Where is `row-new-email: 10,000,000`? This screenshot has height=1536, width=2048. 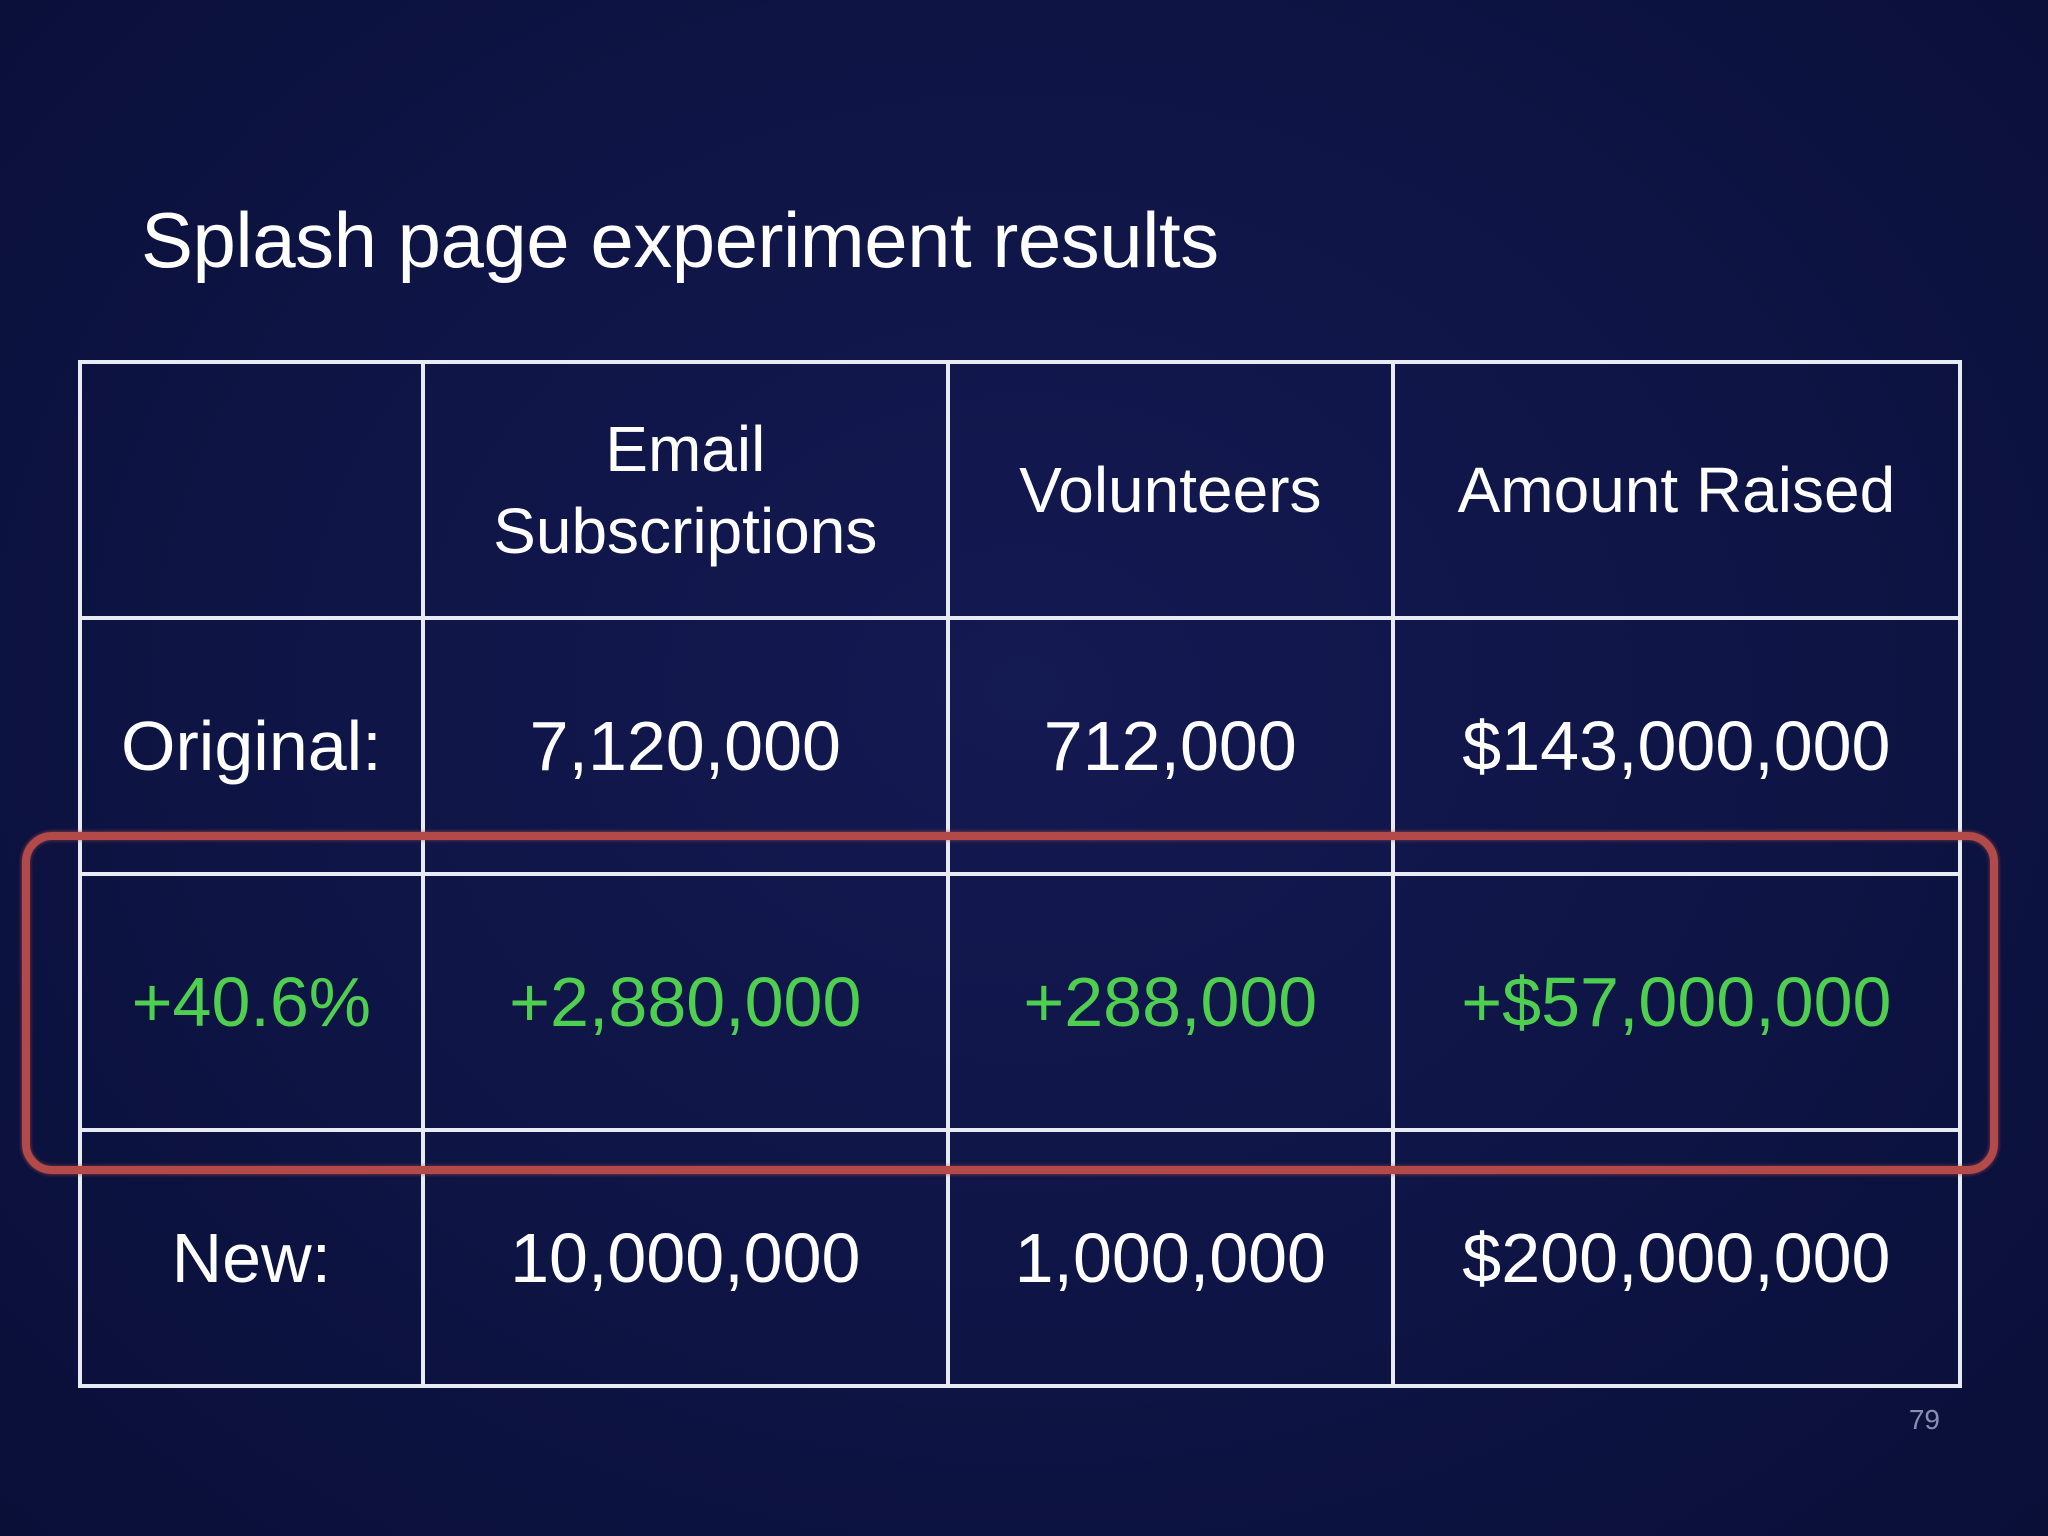 row-new-email: 10,000,000 is located at coordinates (685, 1258).